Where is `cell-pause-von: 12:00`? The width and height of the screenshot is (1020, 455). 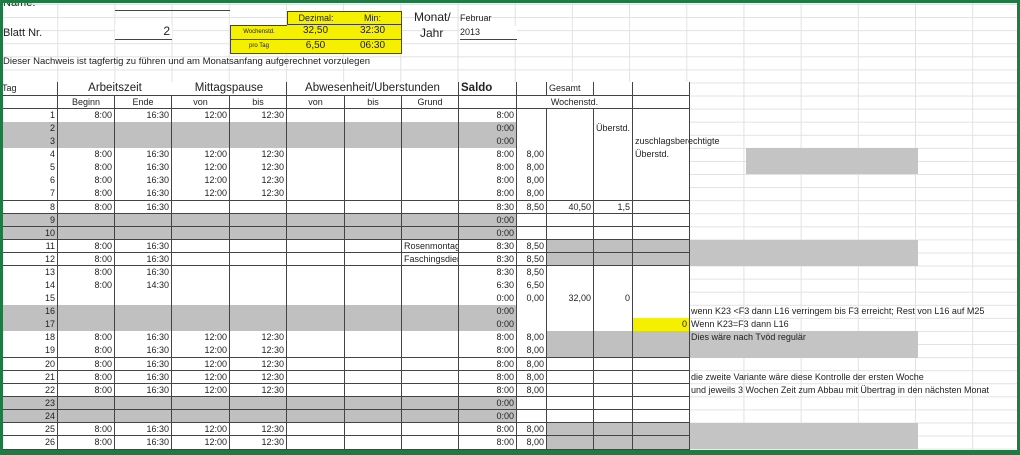
cell-pause-von: 12:00 is located at coordinates (201, 168).